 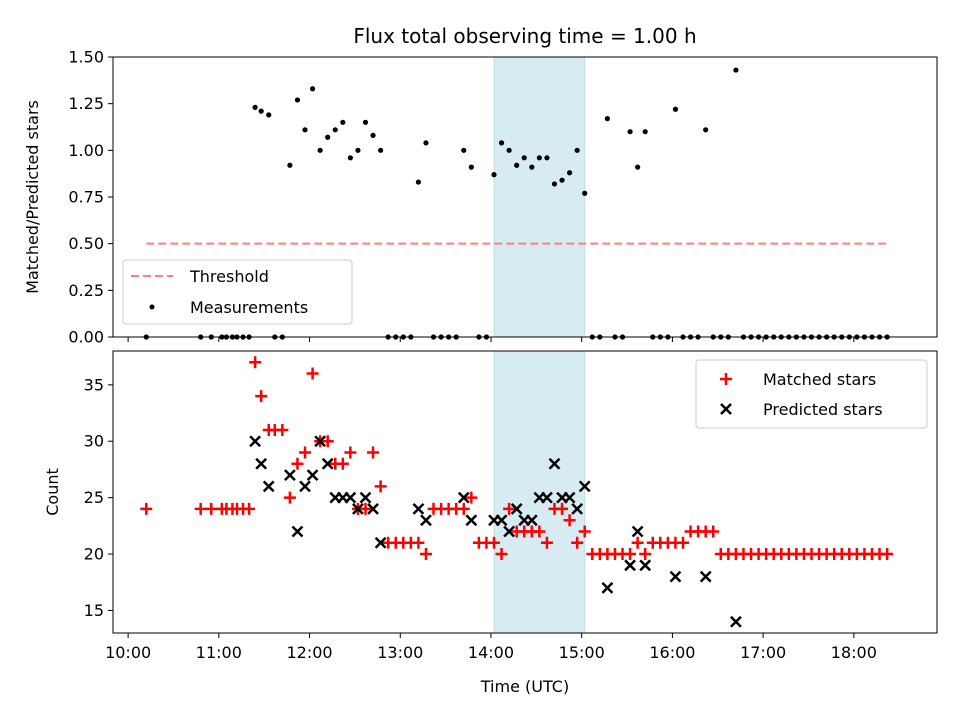 I want to click on y-tick-label: 35, so click(x=94, y=384).